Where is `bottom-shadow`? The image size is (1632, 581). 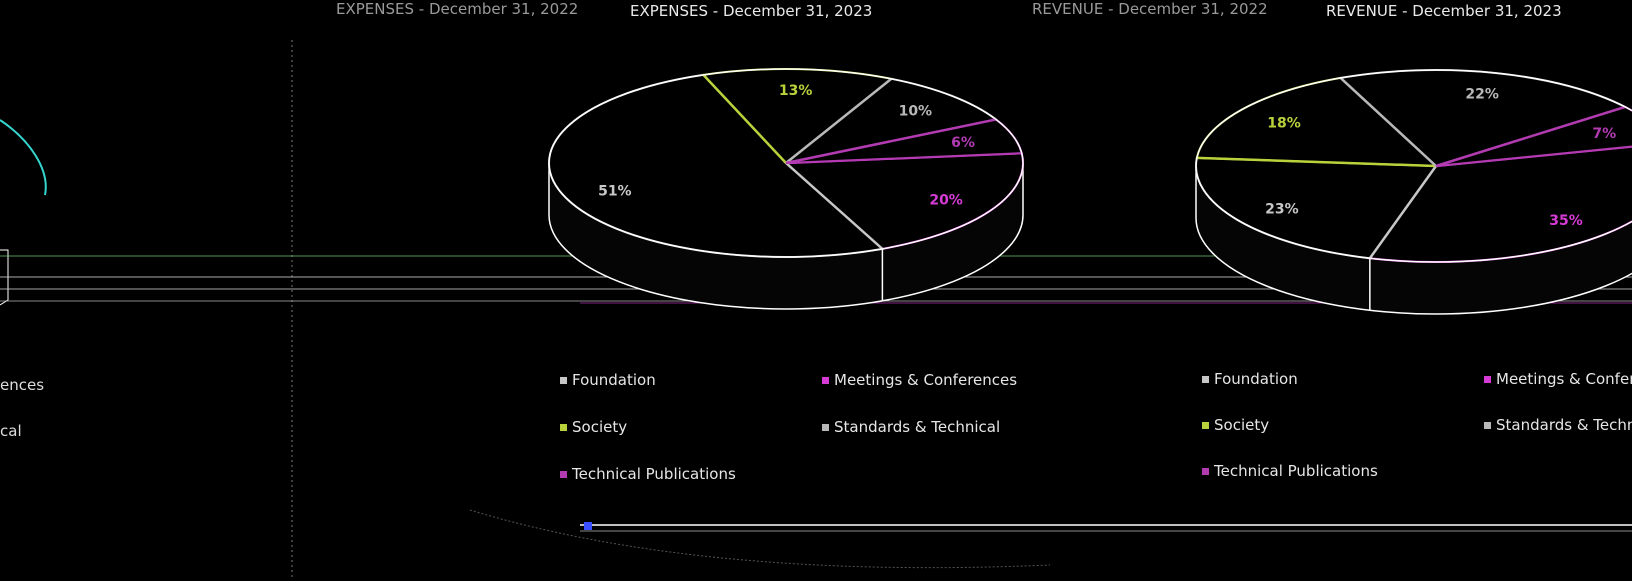
bottom-shadow is located at coordinates (760, 539).